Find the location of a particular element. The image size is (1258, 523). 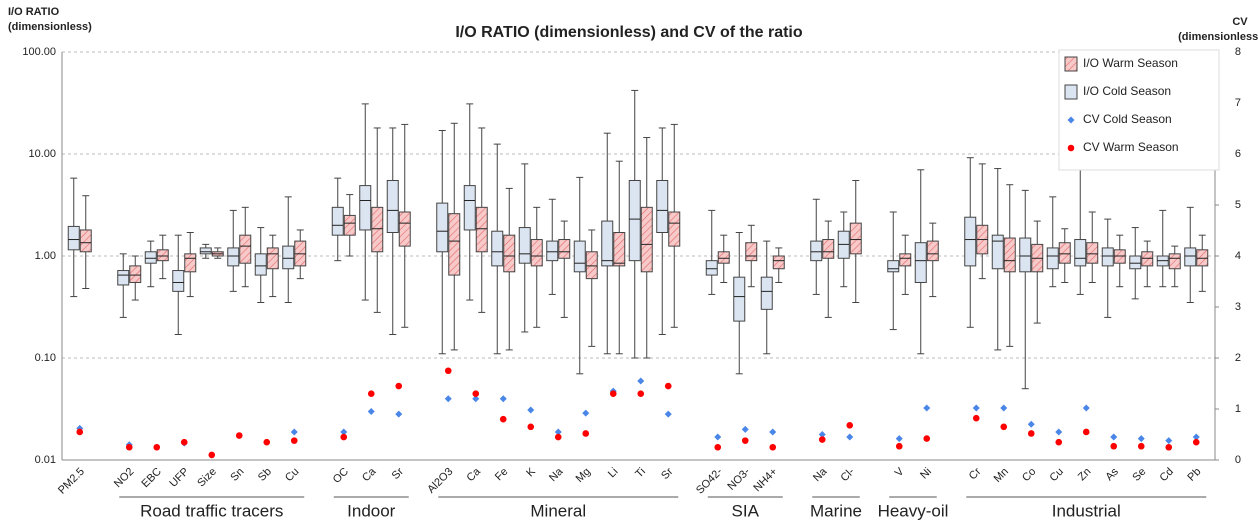

legend-box is located at coordinates (1139, 110).